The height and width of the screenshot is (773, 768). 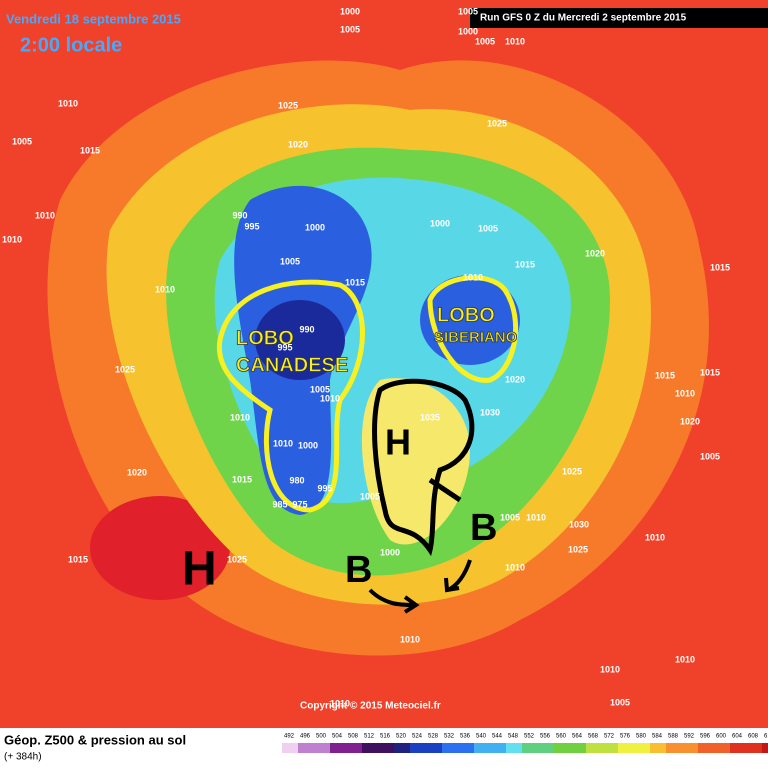 I want to click on legend-tick: 512, so click(x=369, y=737).